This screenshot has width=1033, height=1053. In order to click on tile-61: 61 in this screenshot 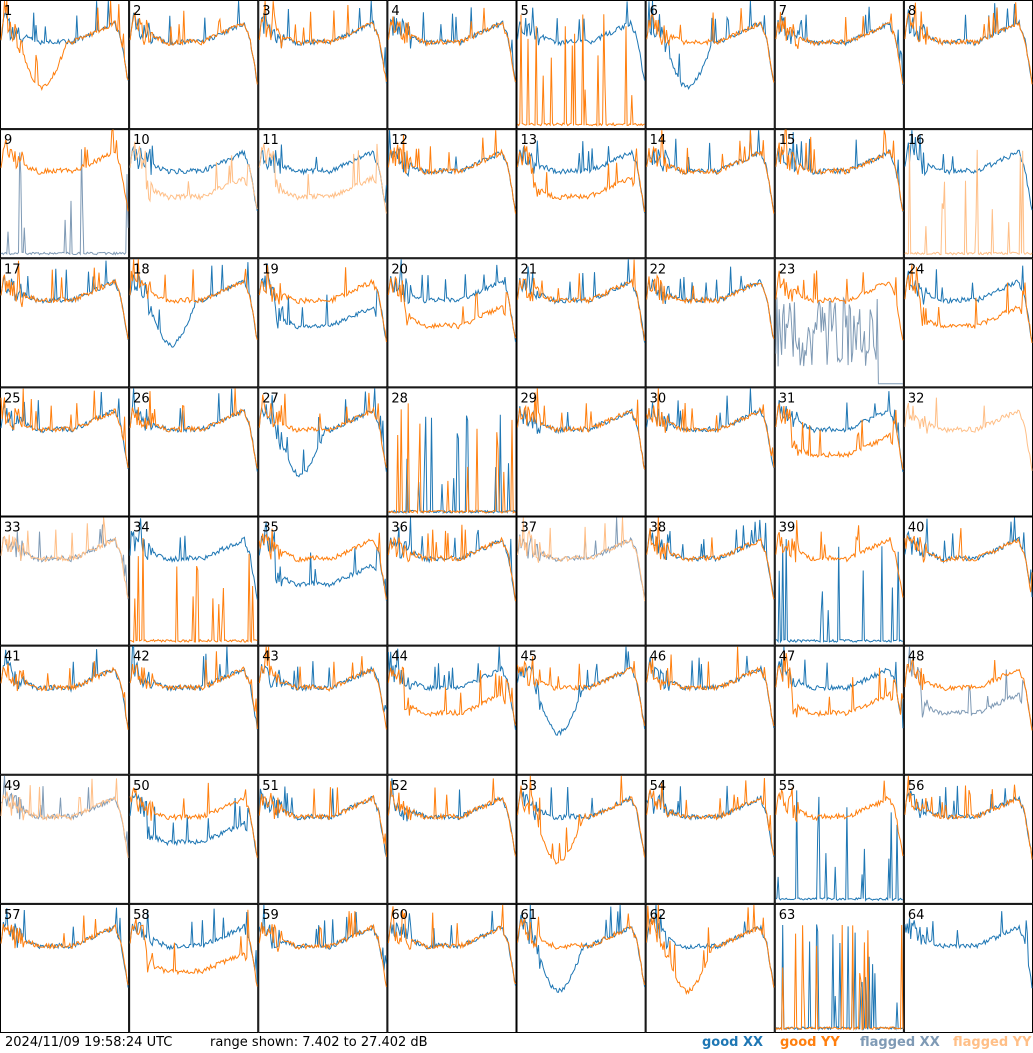, I will do `click(581, 968)`.